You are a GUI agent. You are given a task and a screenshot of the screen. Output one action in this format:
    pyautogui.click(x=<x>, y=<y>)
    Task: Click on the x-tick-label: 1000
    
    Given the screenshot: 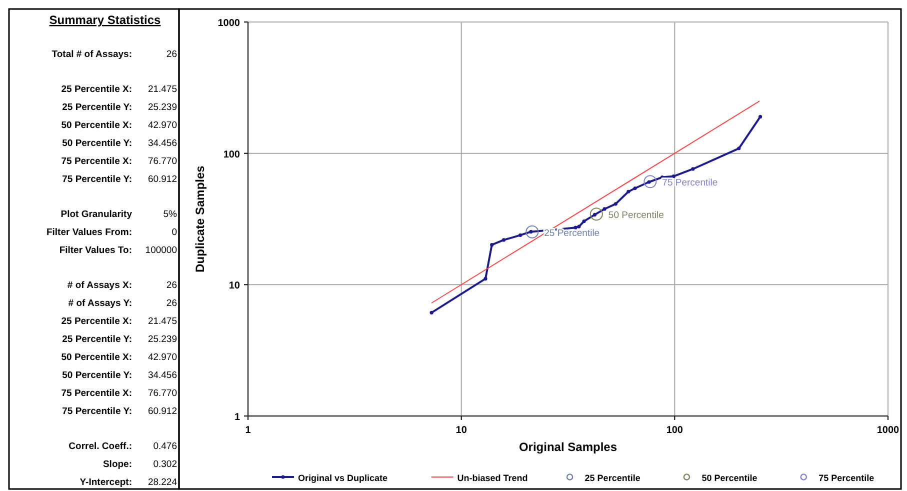 What is the action you would take?
    pyautogui.click(x=888, y=430)
    